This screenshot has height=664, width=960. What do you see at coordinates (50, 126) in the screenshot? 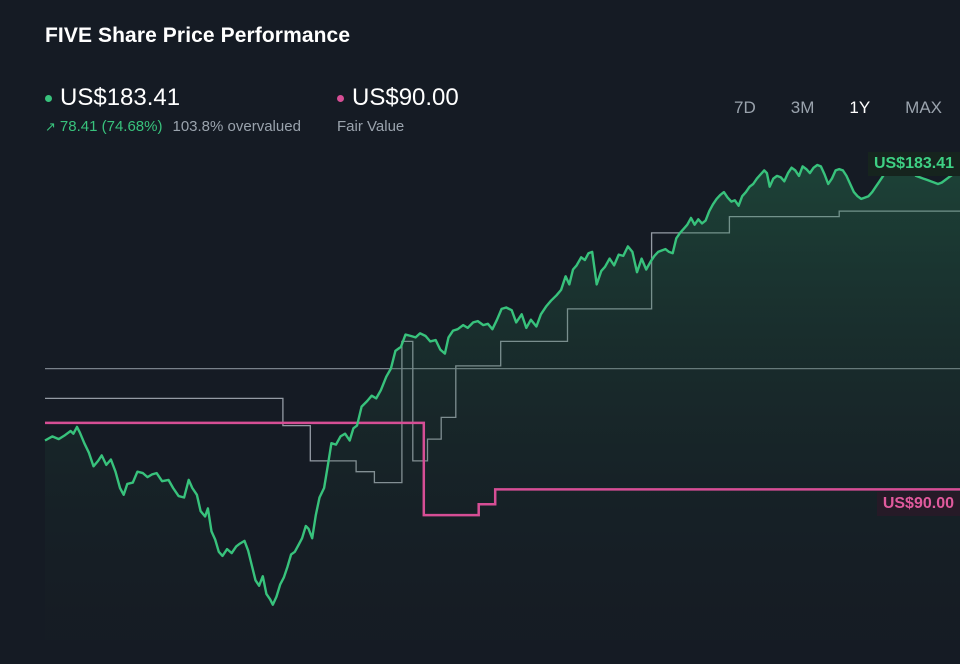
I see `arrow-up-right-icon: ↗` at bounding box center [50, 126].